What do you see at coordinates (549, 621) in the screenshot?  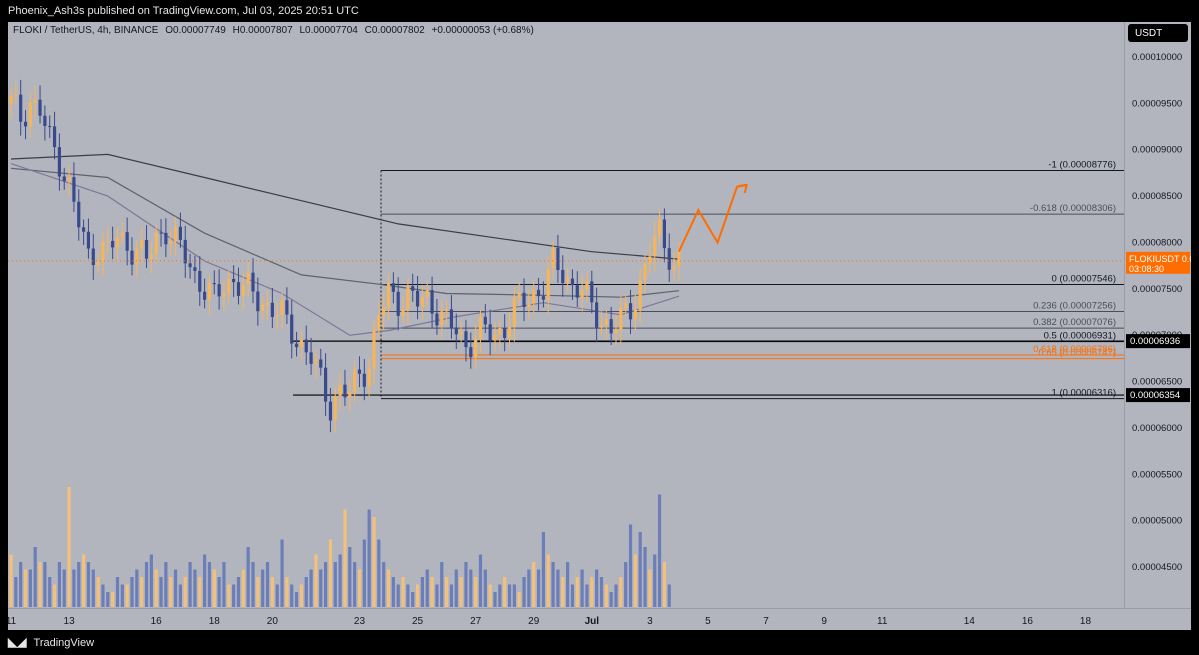 I see `time-axis-svg: 11 13 16 18 20 23 25 27 29 Jul 3 5 7 9 11 14 16 18` at bounding box center [549, 621].